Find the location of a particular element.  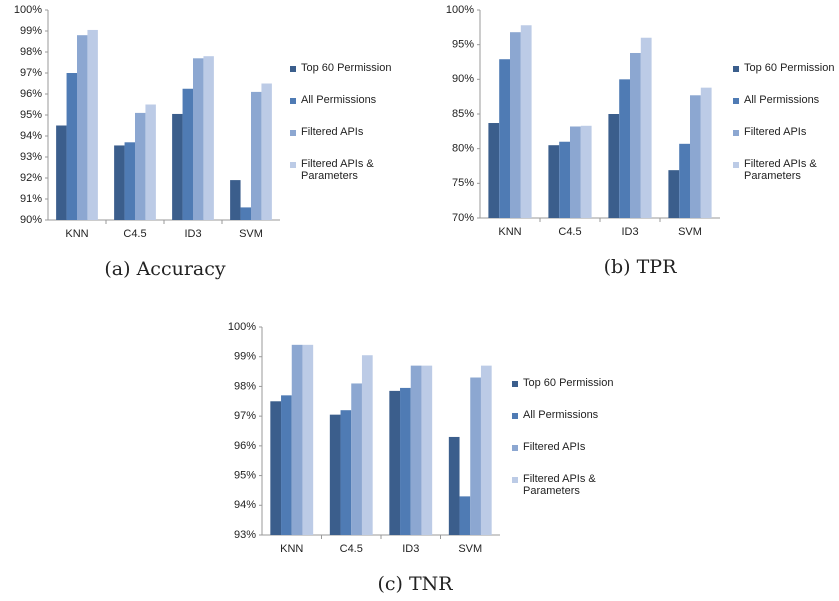

x-tick-label: KNN is located at coordinates (509, 232).